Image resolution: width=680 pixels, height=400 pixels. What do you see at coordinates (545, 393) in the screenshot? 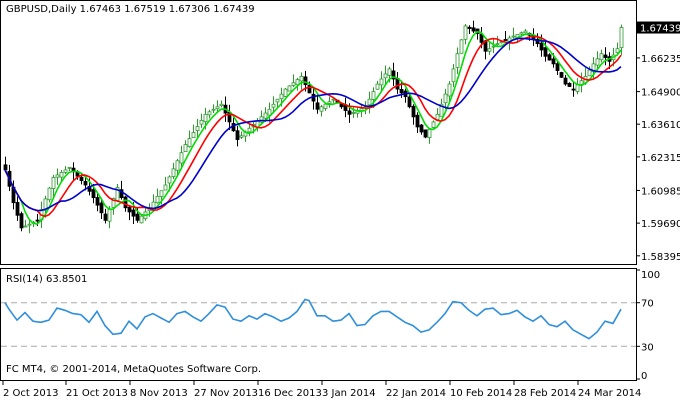
I see `date-axis-tick-label: 28 Feb 2014` at bounding box center [545, 393].